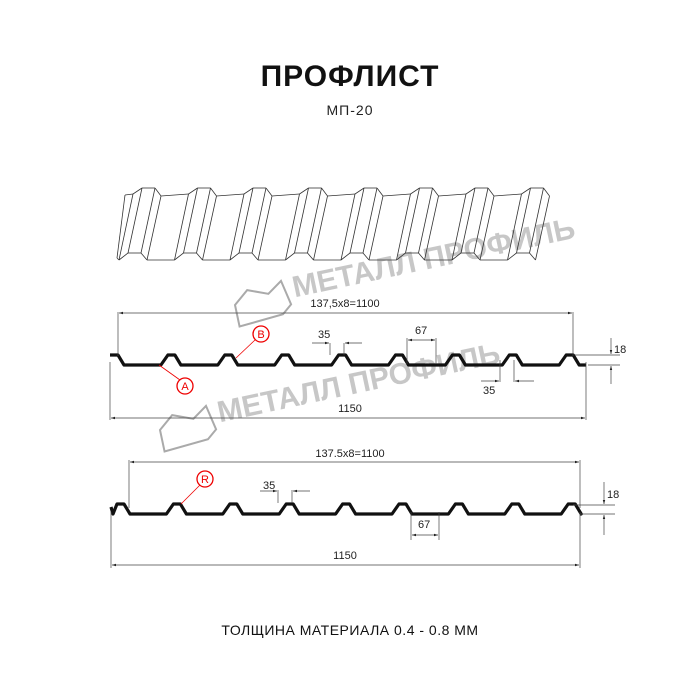 The width and height of the screenshot is (700, 700). I want to click on page-title: ПРОФЛИСТ, so click(350, 76).